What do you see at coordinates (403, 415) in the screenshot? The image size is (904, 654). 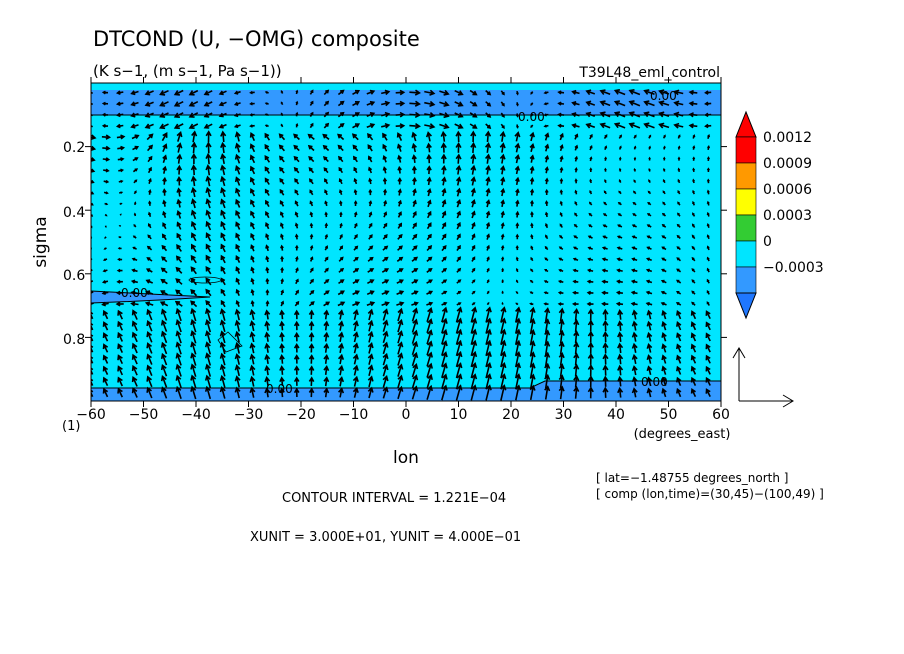 I see `x-tick-labels: −60 −50 −40 −30 −20 −10 0 10 20 30 40 50 60` at bounding box center [403, 415].